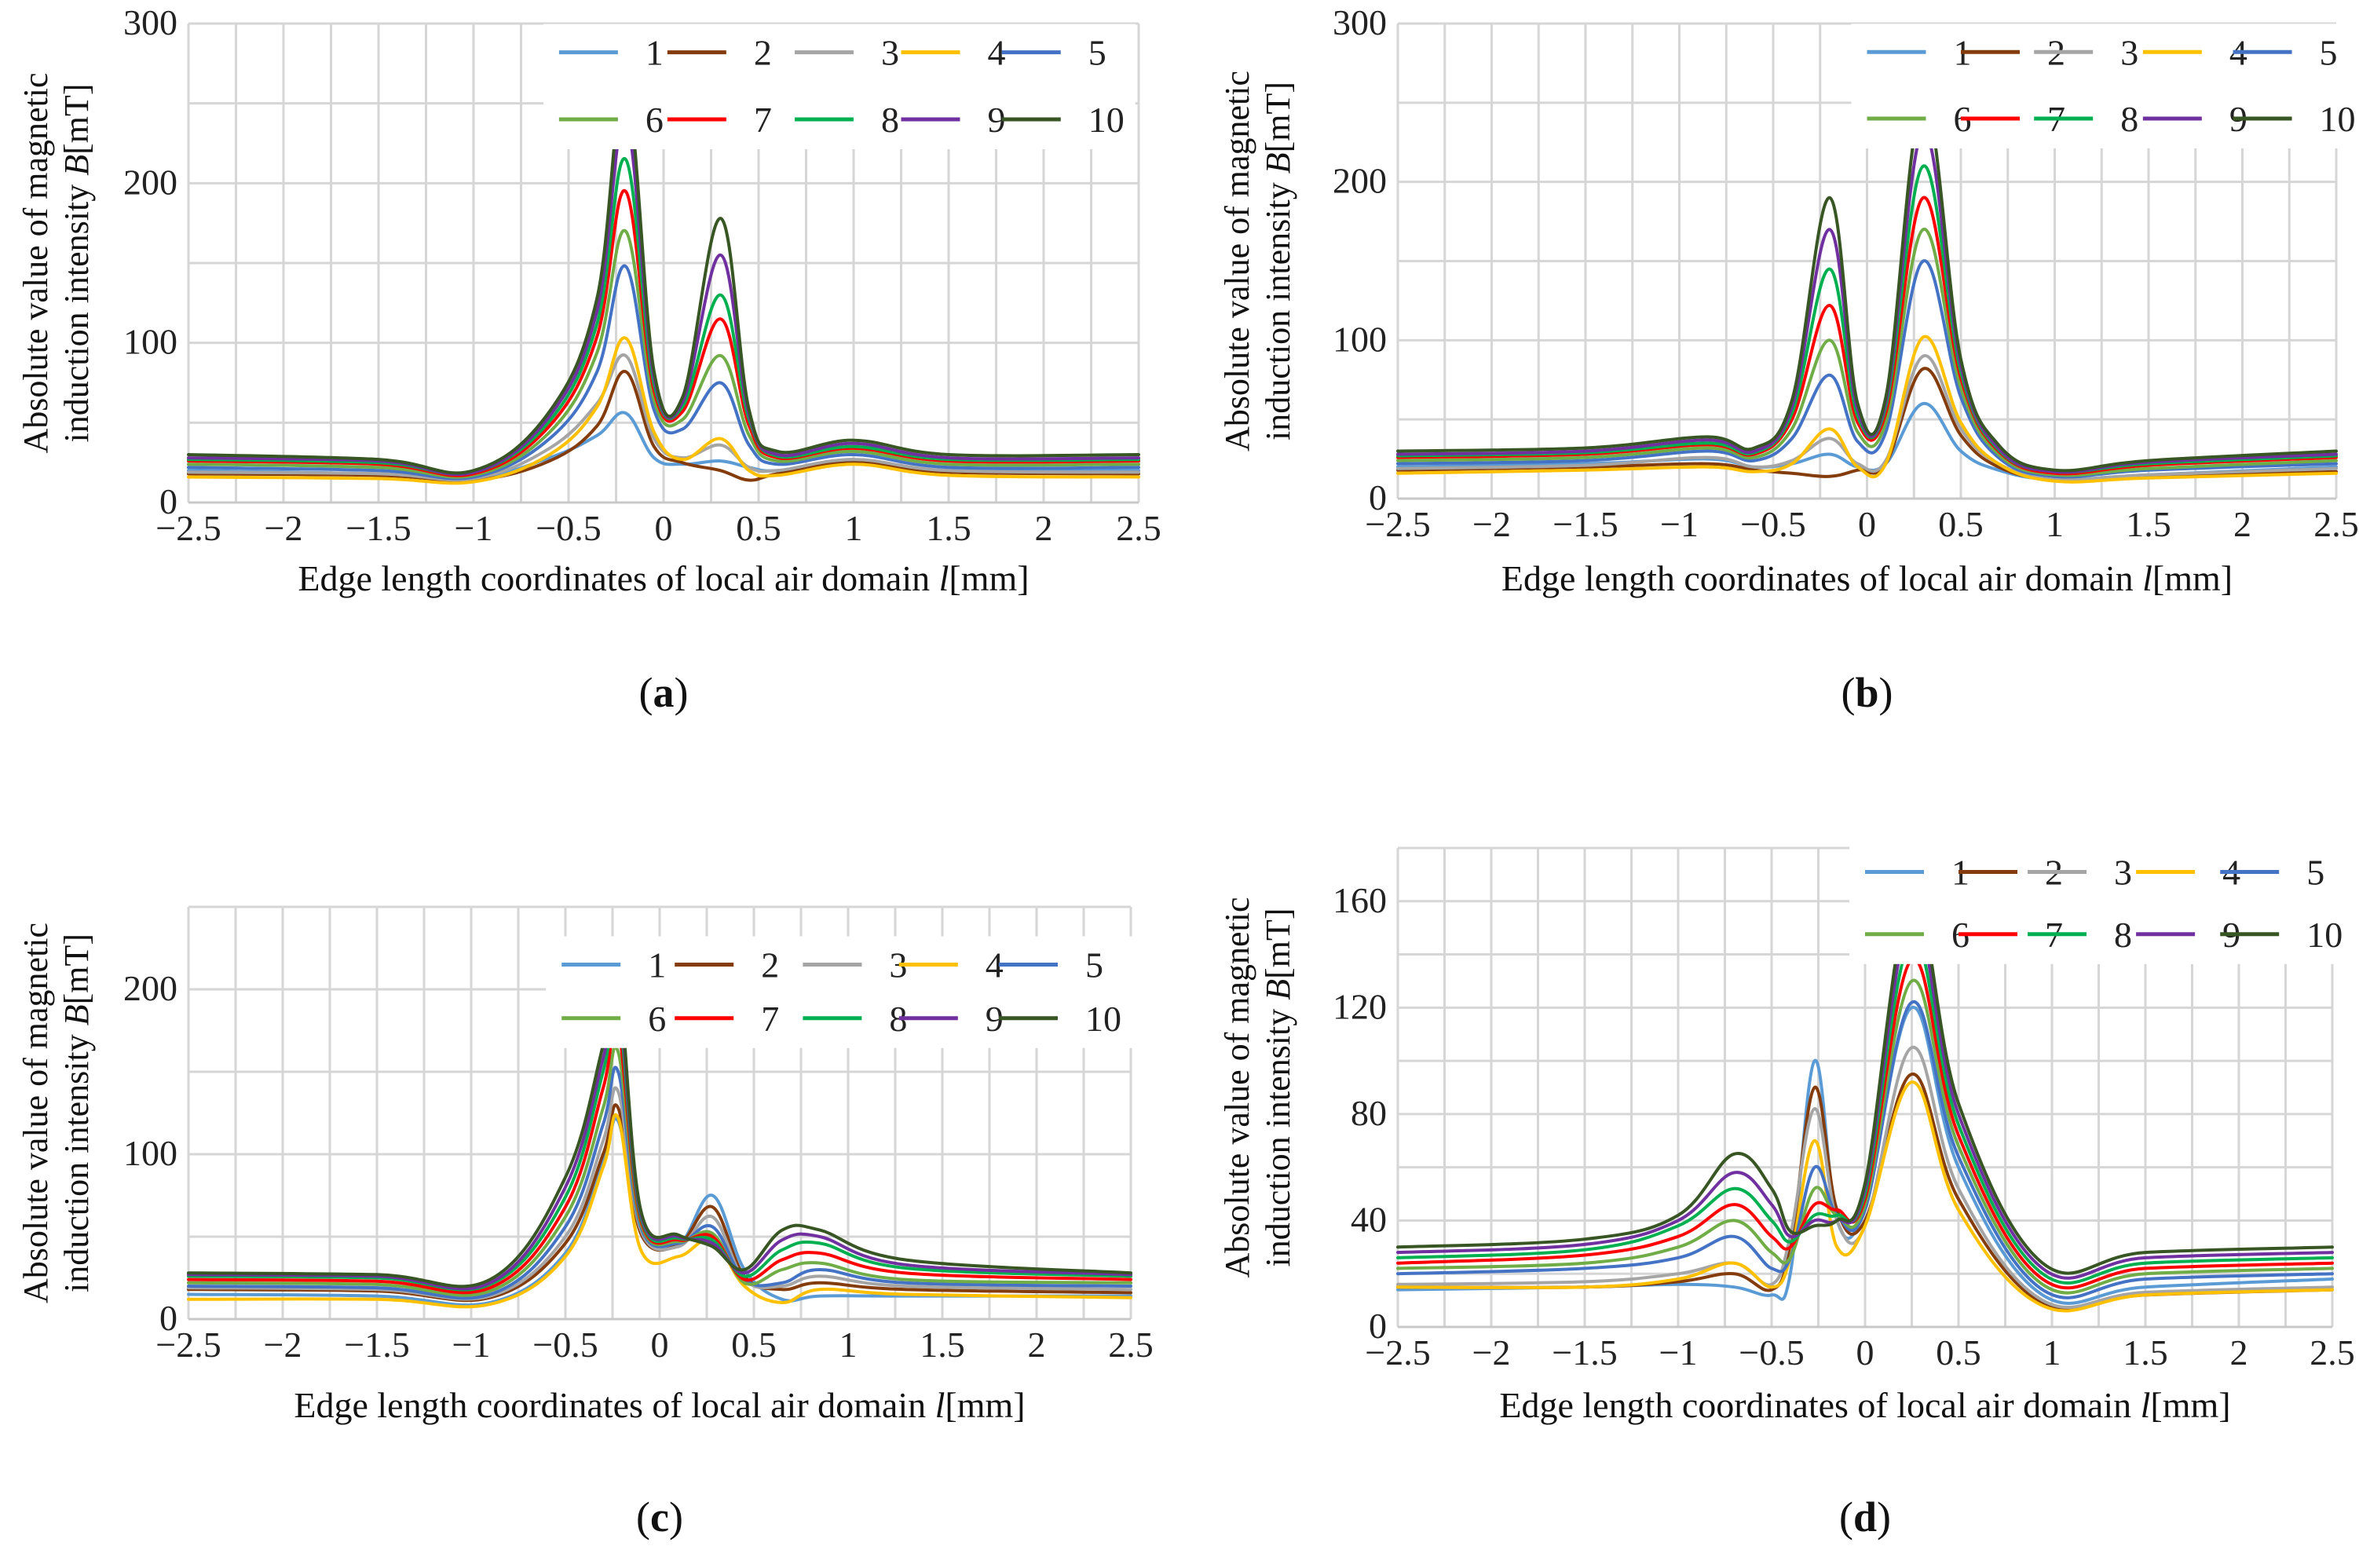 This screenshot has height=1568, width=2359. I want to click on legend-label-9: 9, so click(995, 1019).